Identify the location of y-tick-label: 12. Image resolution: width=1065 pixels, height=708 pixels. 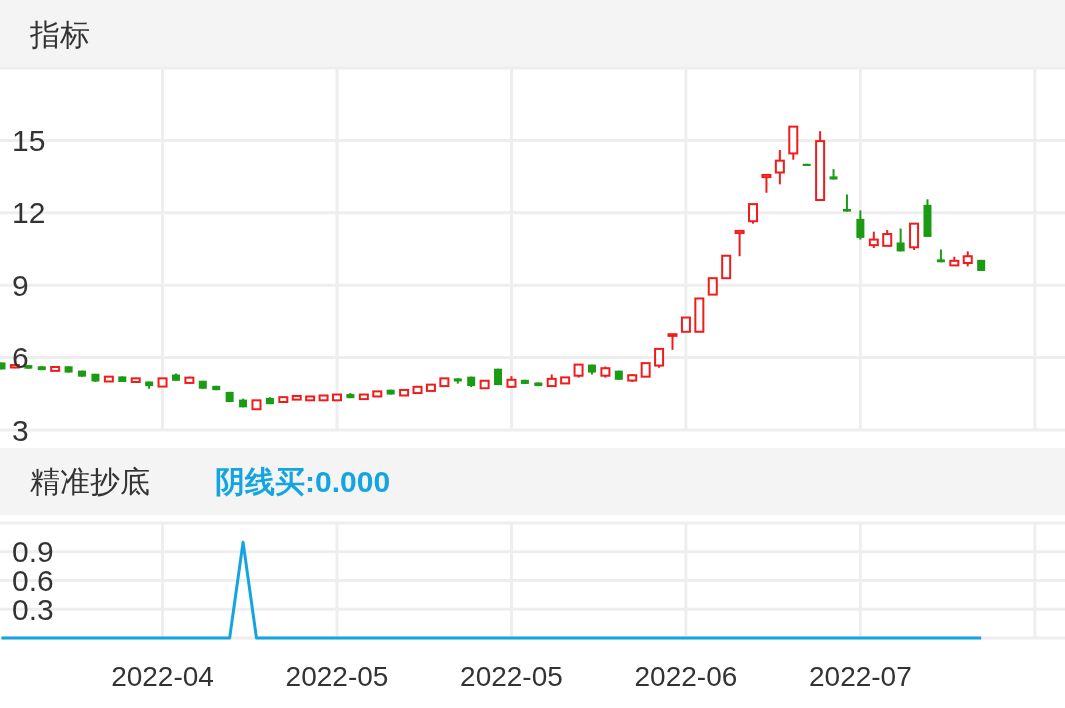
(29, 213).